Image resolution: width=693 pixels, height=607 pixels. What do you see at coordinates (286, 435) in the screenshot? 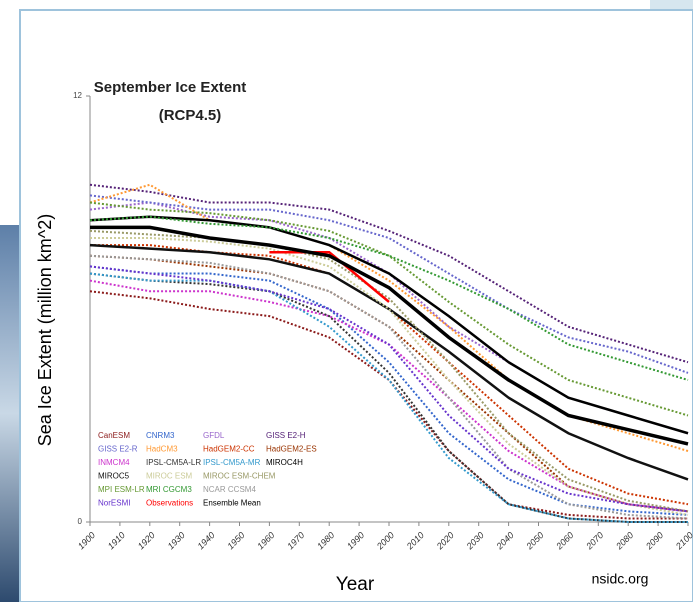
I see `legend-entry: GISS E2-H` at bounding box center [286, 435].